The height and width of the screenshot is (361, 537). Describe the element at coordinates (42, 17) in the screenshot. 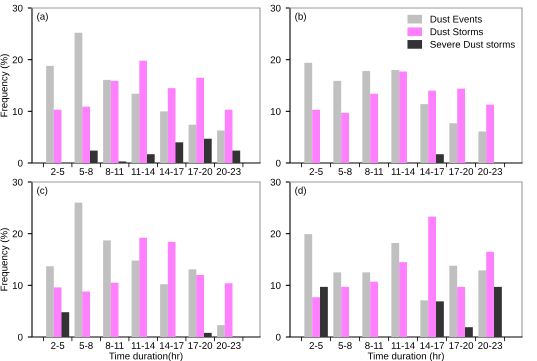

I see `annotation: (a)` at that location.